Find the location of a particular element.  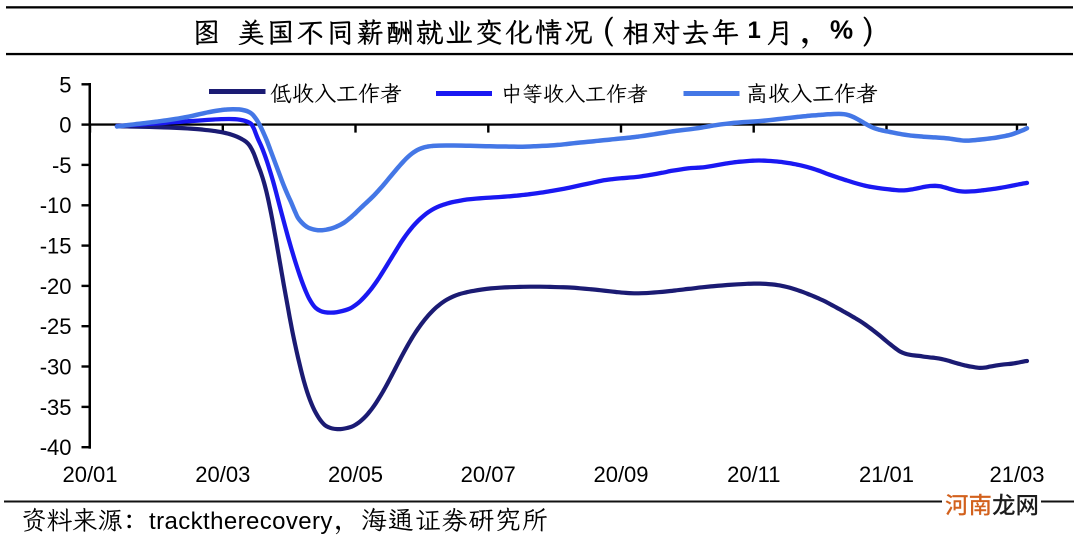

svg-text: tracktherecovery is located at coordinates (241, 521).